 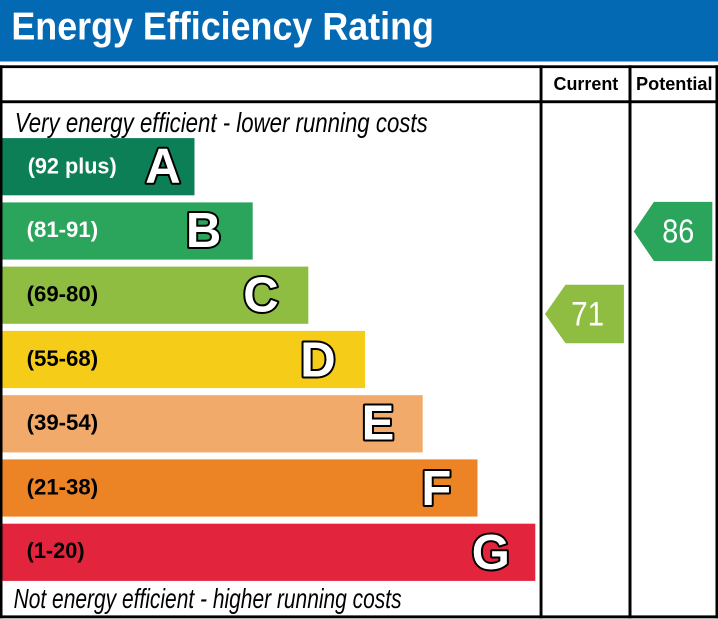 I want to click on svg-text: D, so click(x=317, y=361).